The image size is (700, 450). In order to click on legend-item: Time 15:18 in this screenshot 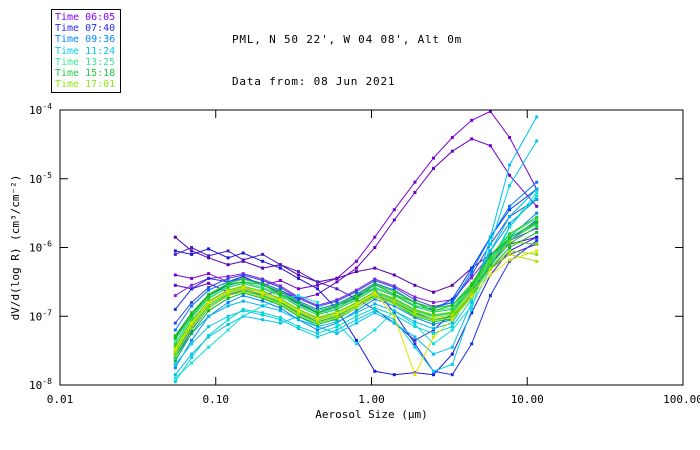, I will do `click(87, 73)`.